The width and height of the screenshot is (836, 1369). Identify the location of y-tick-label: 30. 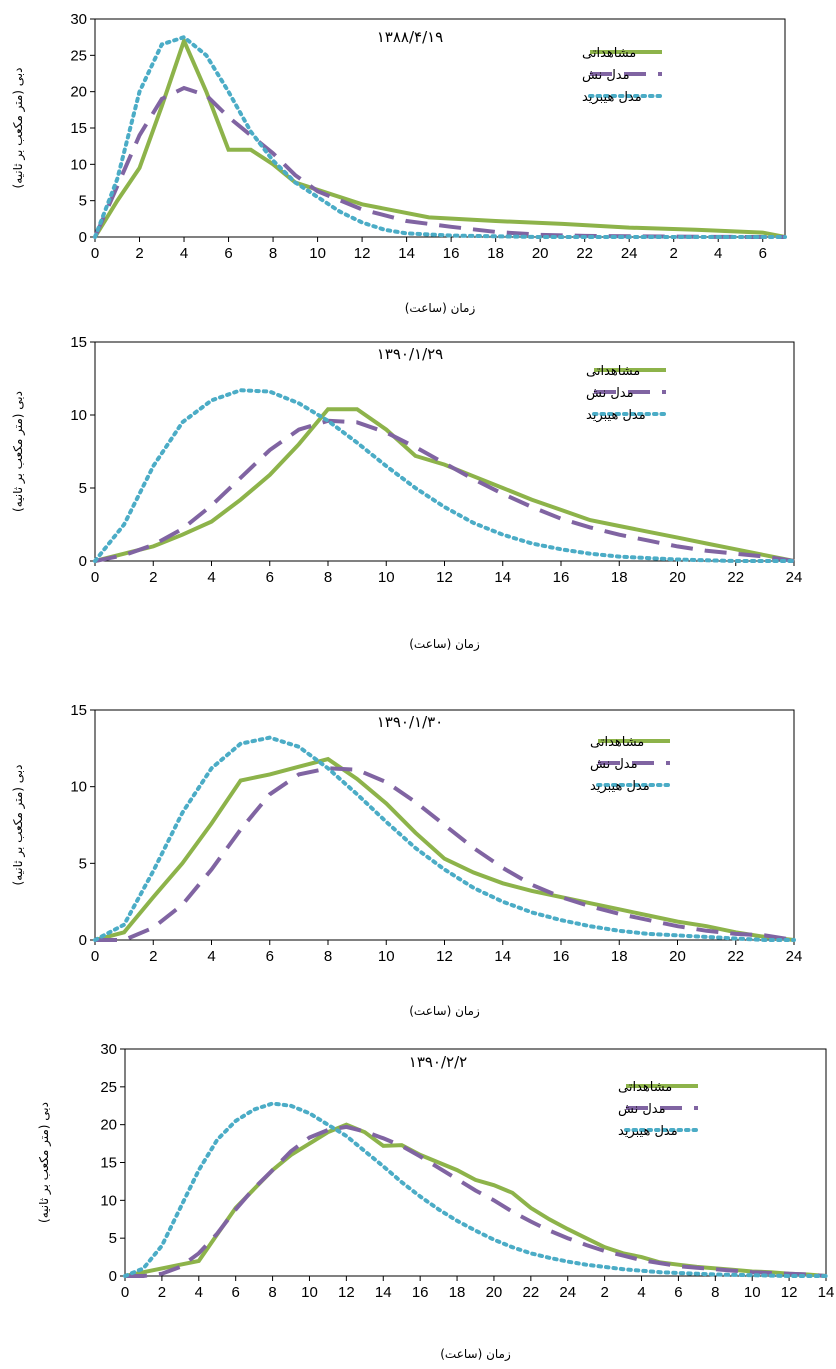
(78, 19).